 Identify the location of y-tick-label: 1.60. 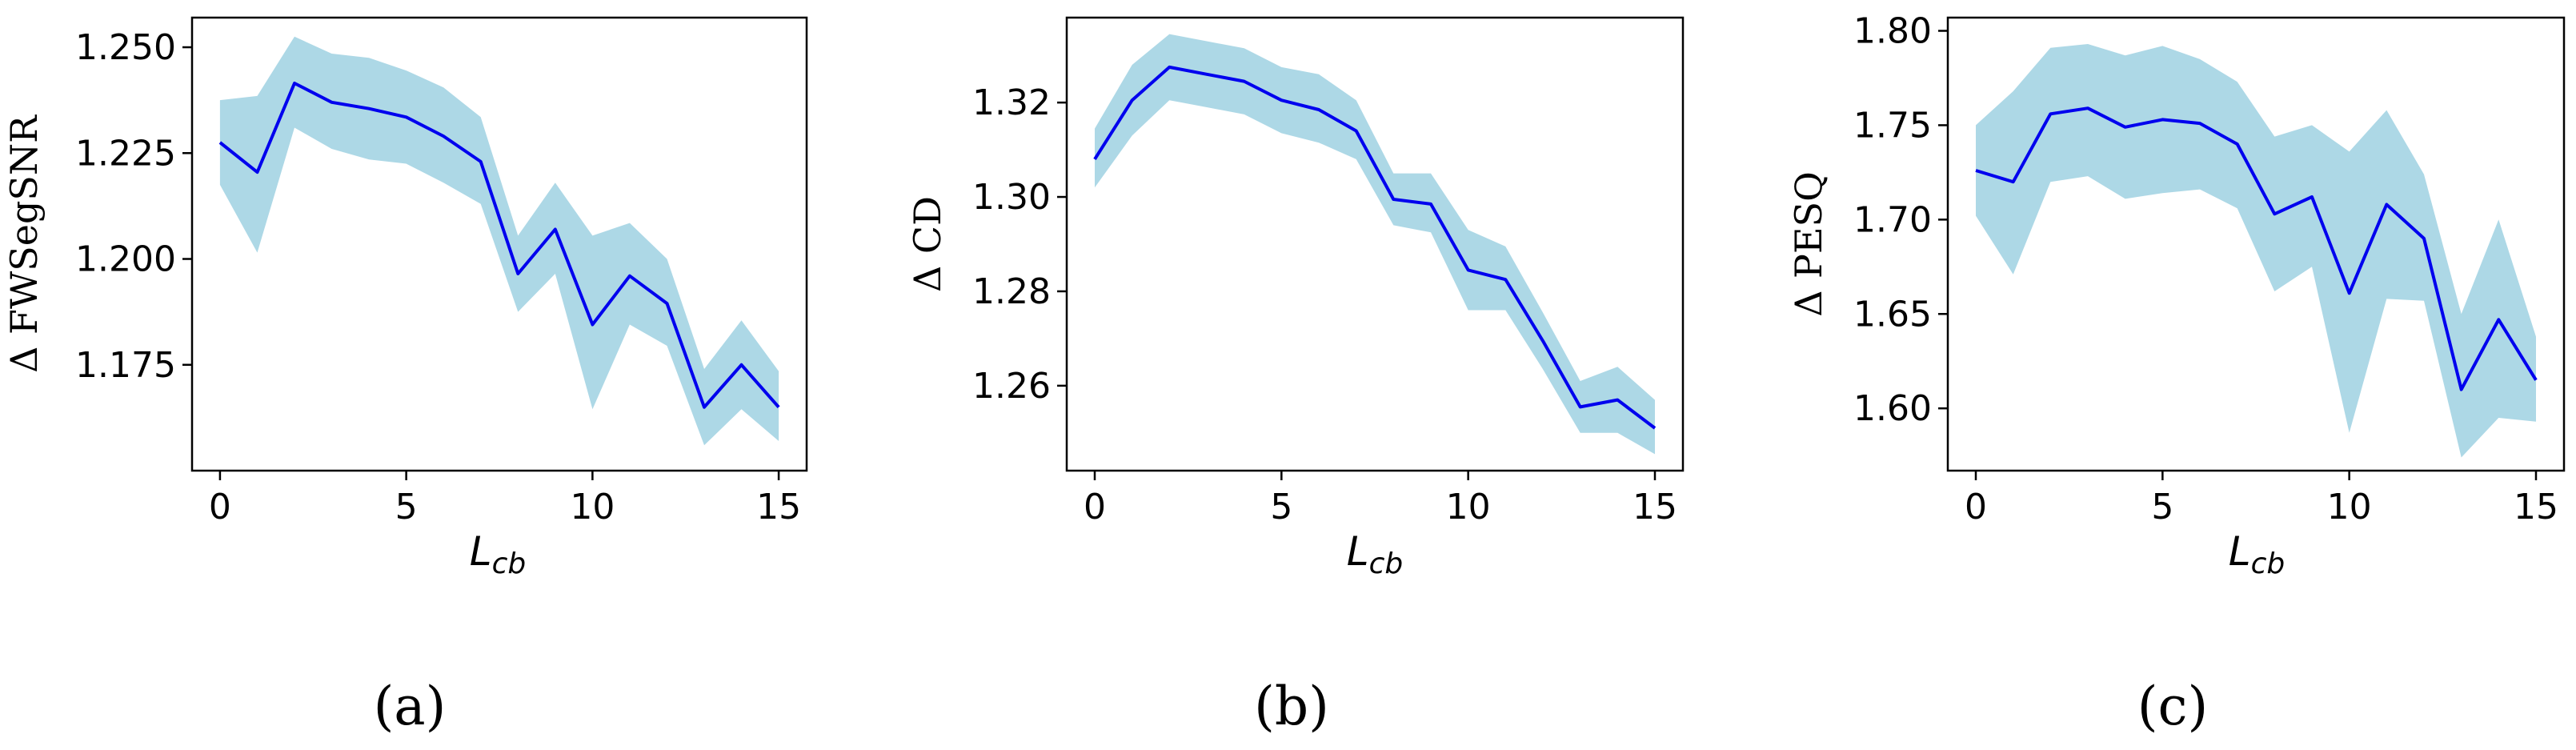
(1892, 409).